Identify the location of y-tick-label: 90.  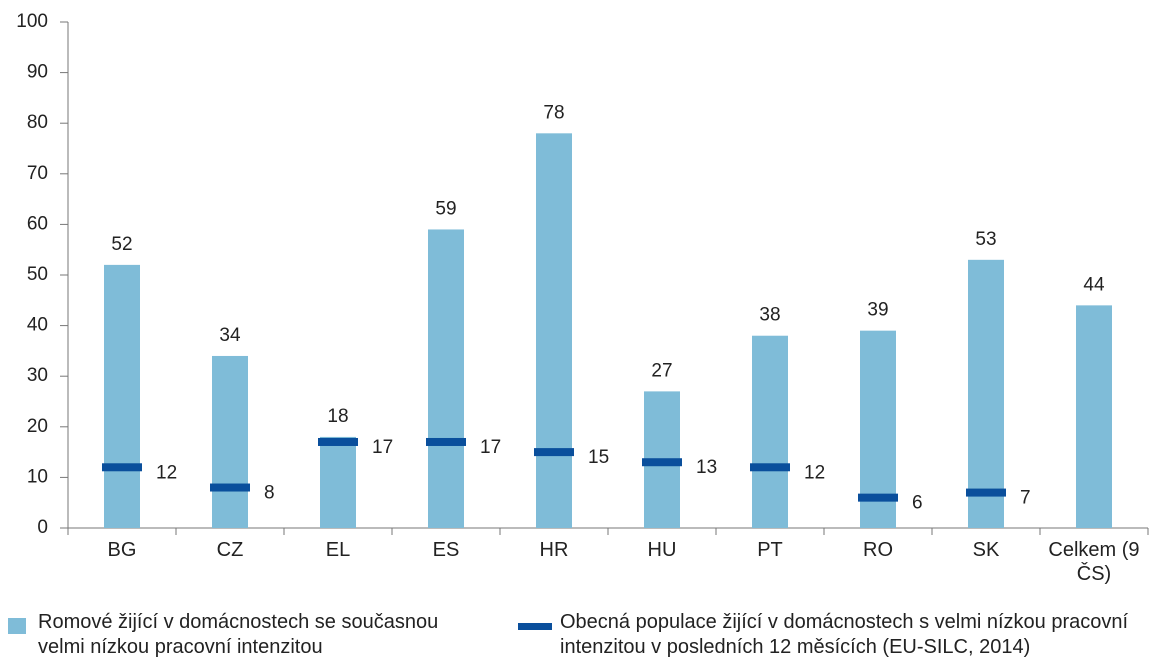
(37, 72).